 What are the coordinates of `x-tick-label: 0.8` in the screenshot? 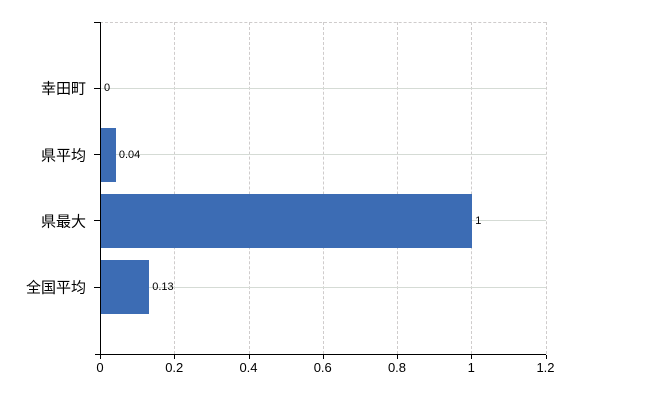 It's located at (397, 367).